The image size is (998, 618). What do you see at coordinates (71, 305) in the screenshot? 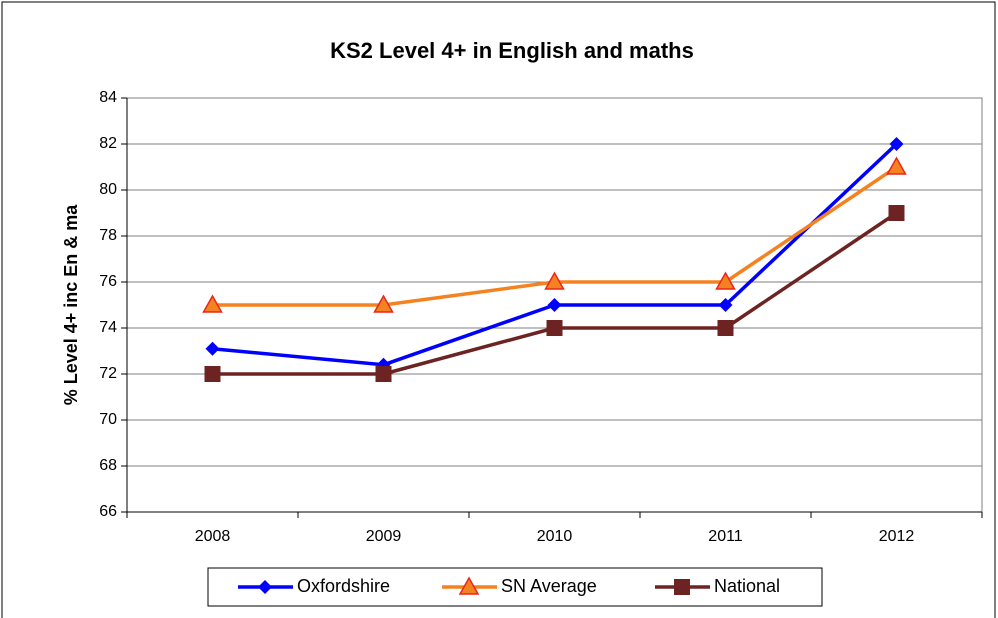
I see `y-axis-label: % Level 4+ inc En & ma` at bounding box center [71, 305].